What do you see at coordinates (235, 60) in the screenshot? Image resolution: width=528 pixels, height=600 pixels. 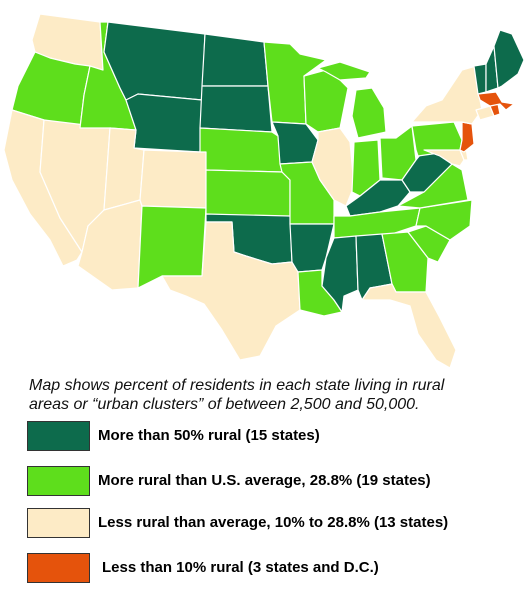 I see `state-nd` at bounding box center [235, 60].